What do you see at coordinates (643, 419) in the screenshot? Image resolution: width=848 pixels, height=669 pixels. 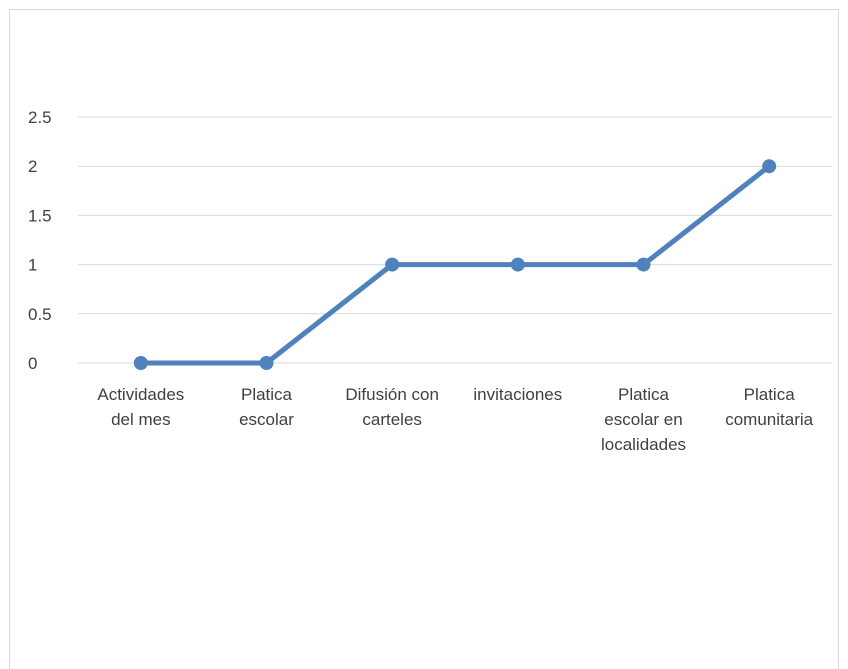 I see `x-tick-label: Platica escolar en localidades` at bounding box center [643, 419].